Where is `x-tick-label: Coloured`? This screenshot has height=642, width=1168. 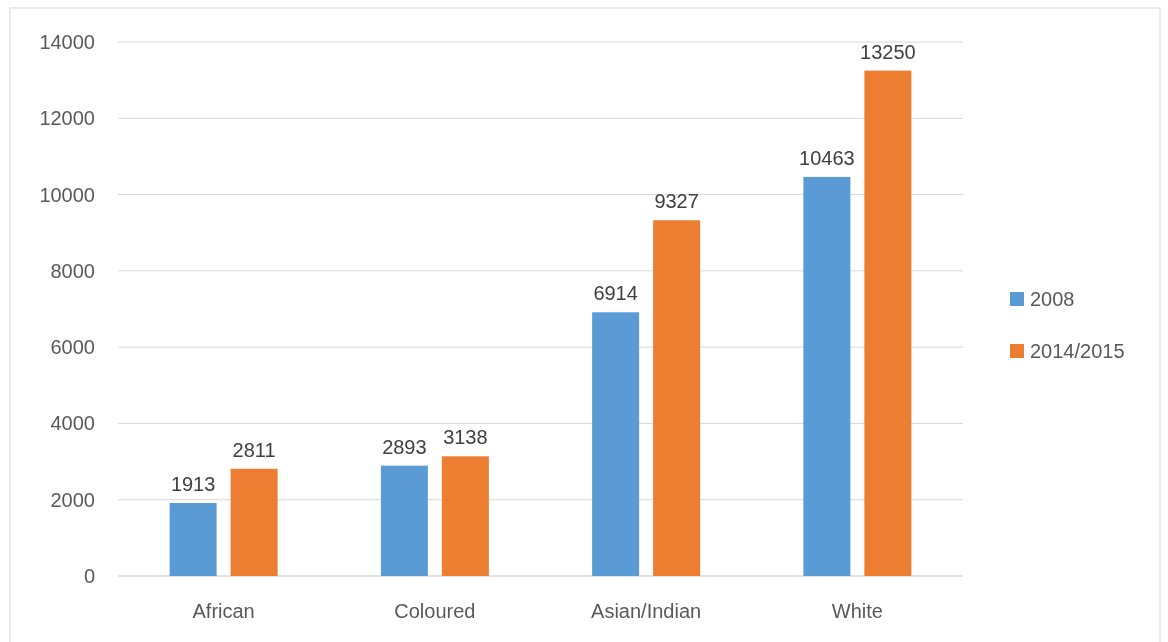
x-tick-label: Coloured is located at coordinates (435, 611).